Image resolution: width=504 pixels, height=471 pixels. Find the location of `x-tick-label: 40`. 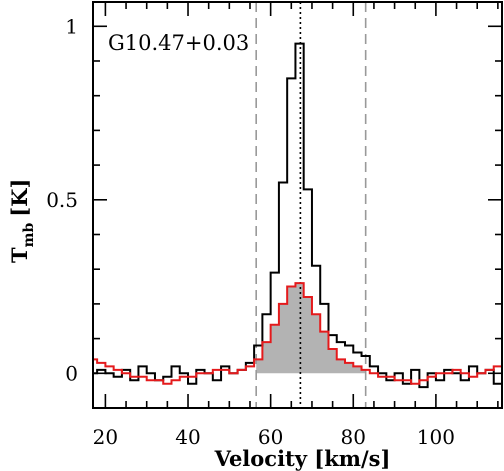

x-tick-label: 40 is located at coordinates (187, 437).